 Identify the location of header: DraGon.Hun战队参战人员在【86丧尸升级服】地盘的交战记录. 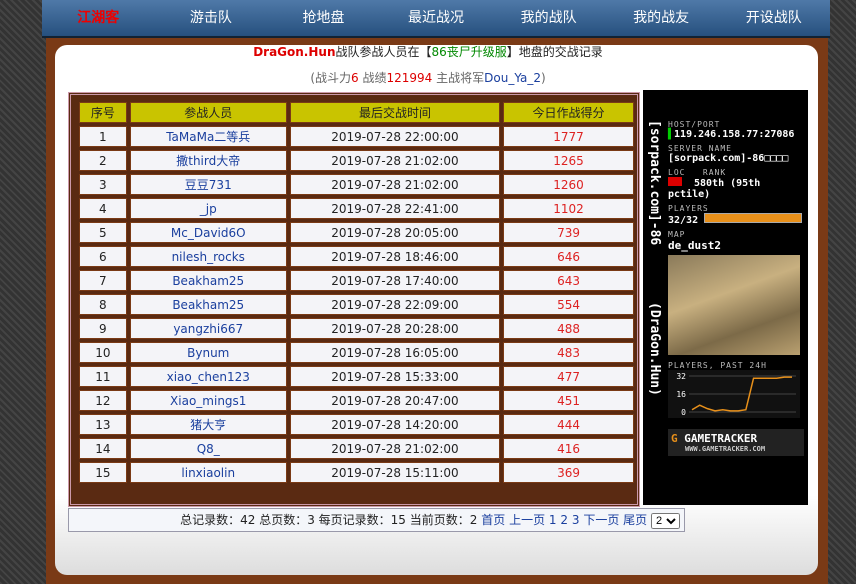
(428, 52).